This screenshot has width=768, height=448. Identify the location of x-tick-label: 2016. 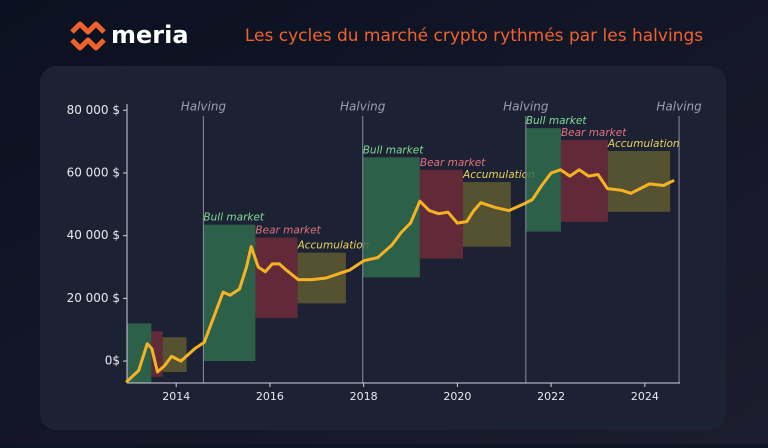
(270, 396).